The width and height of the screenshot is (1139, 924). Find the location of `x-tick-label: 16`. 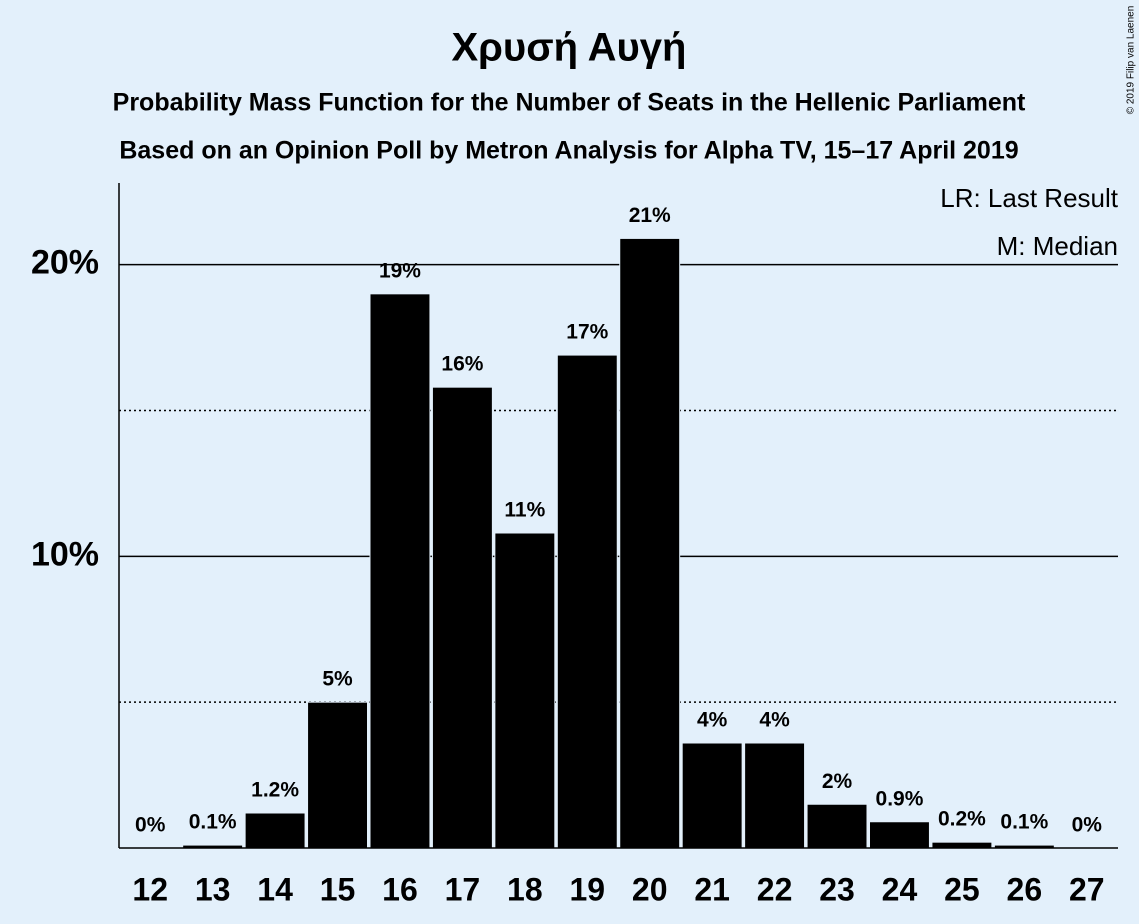

x-tick-label: 16 is located at coordinates (400, 889).